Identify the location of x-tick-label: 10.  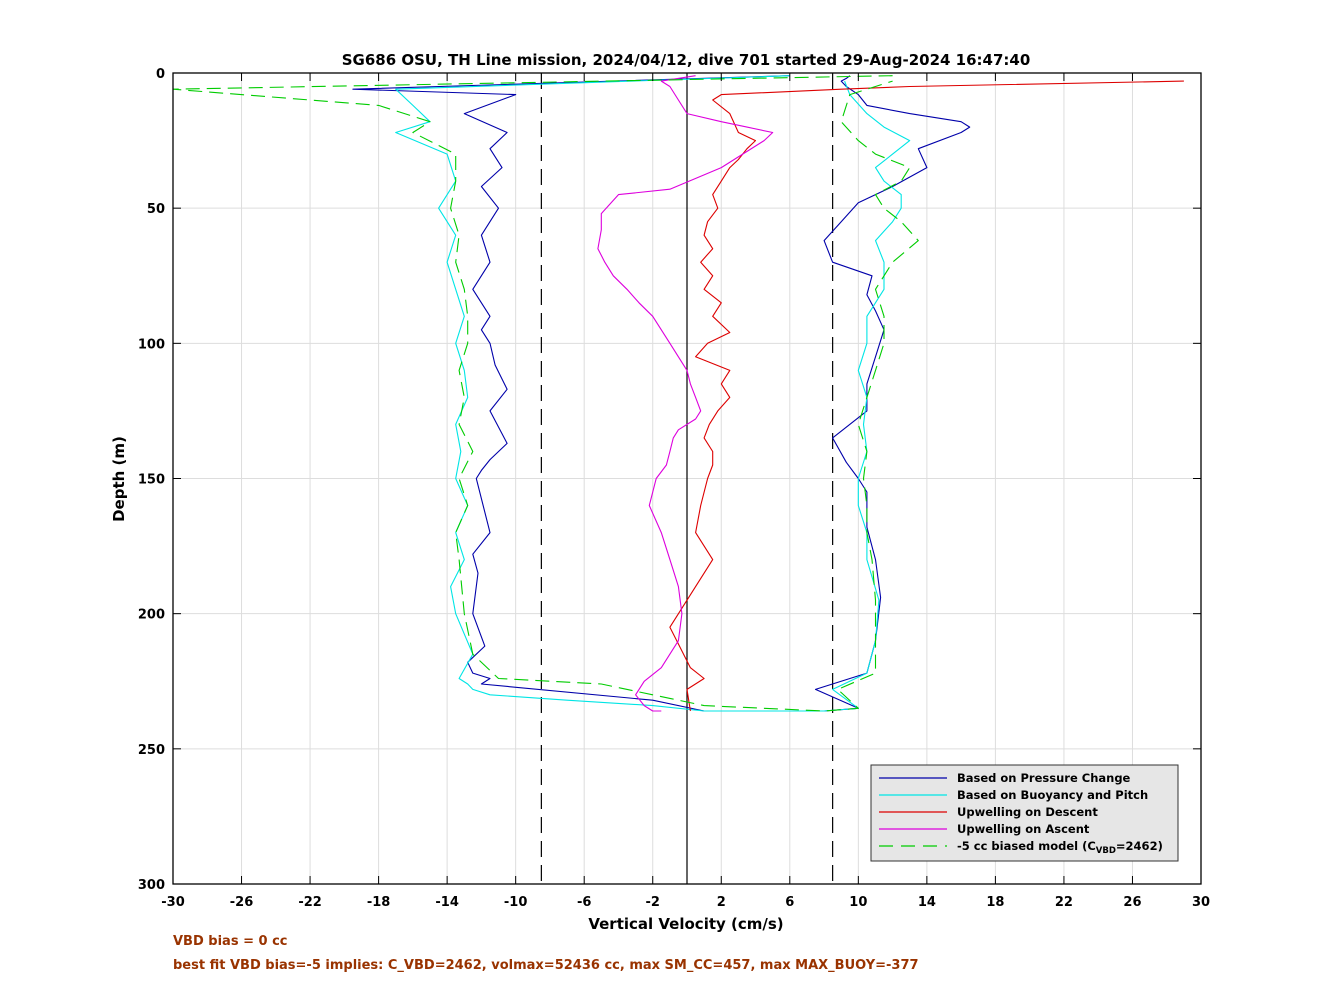
(858, 902).